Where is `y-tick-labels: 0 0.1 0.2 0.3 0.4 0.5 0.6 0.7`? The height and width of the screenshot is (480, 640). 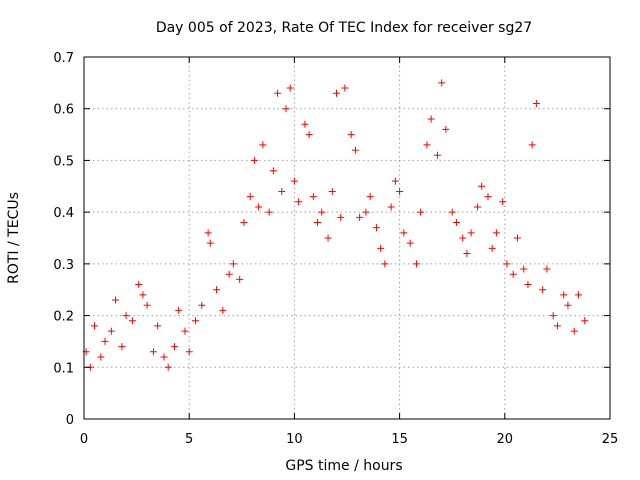 y-tick-labels: 0 0.1 0.2 0.3 0.4 0.5 0.6 0.7 is located at coordinates (63, 239).